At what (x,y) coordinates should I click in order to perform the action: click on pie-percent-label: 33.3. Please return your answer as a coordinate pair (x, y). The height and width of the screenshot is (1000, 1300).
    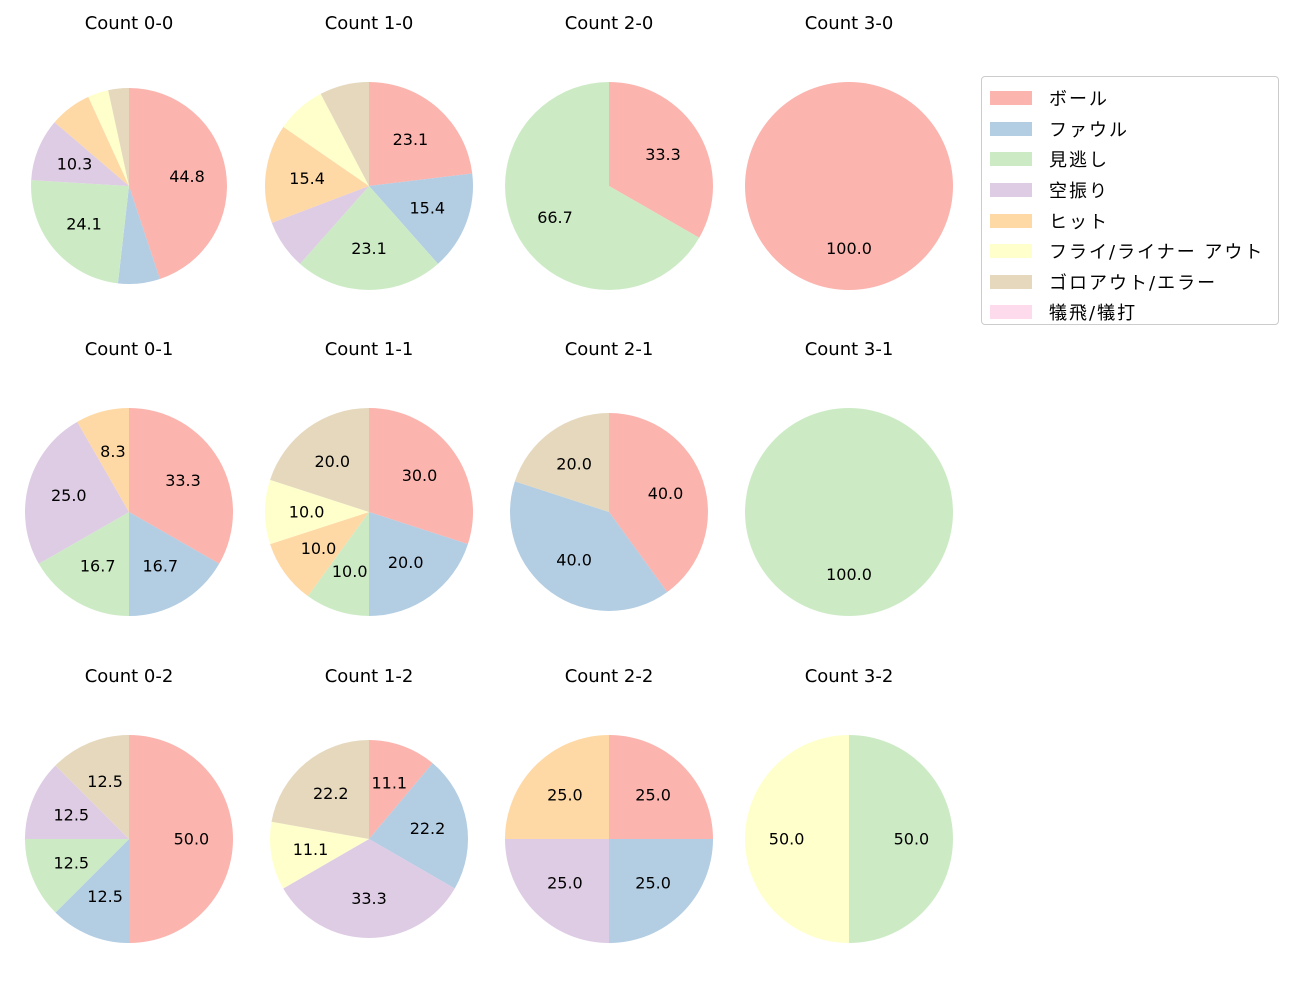
    Looking at the image, I should click on (663, 154).